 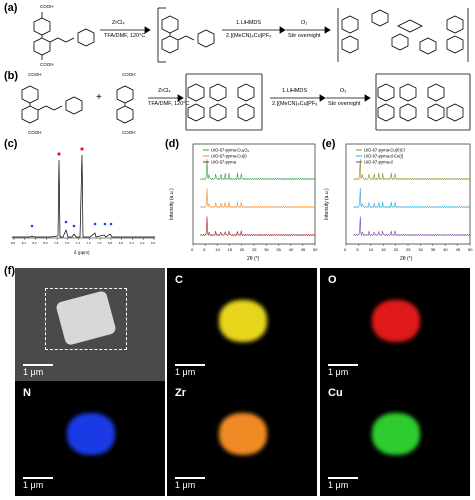 I want to click on panel-label-c: (c), so click(x=11, y=144).